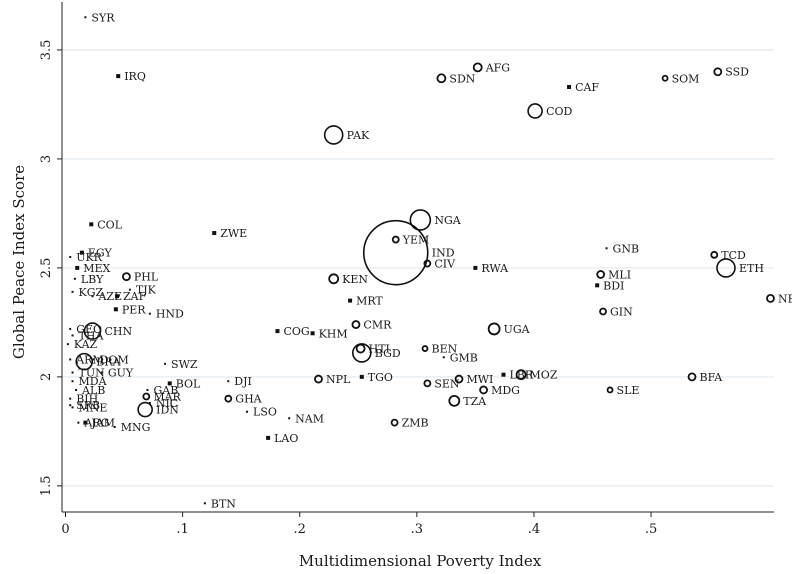 The height and width of the screenshot is (574, 792). I want to click on point-label: CIV, so click(445, 264).